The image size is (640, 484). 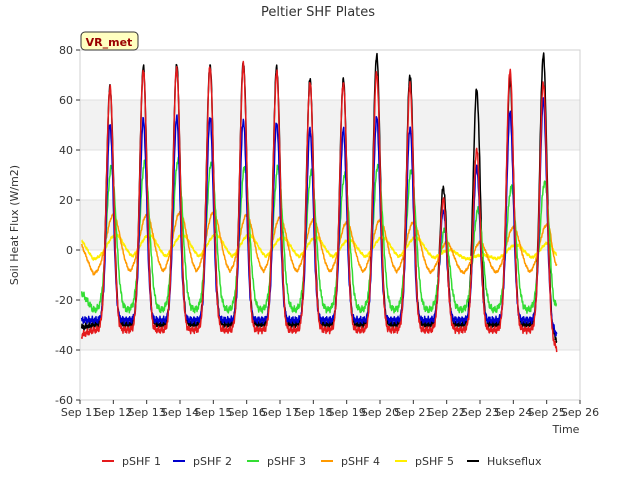 What do you see at coordinates (66, 100) in the screenshot?
I see `y-tick-label: 60` at bounding box center [66, 100].